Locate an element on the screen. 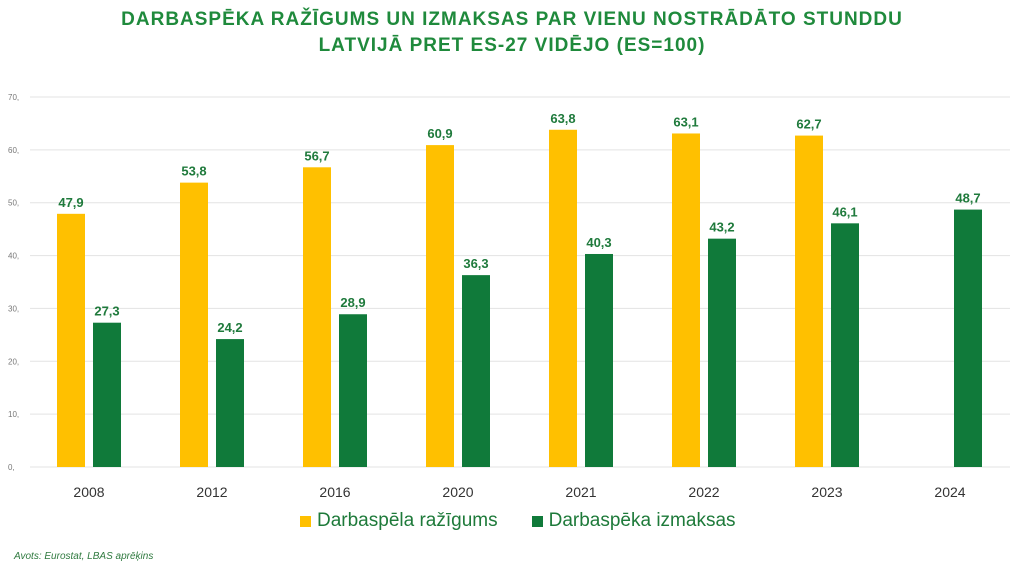 Image resolution: width=1024 pixels, height=578 pixels. y-tick-label: 0, is located at coordinates (11, 467).